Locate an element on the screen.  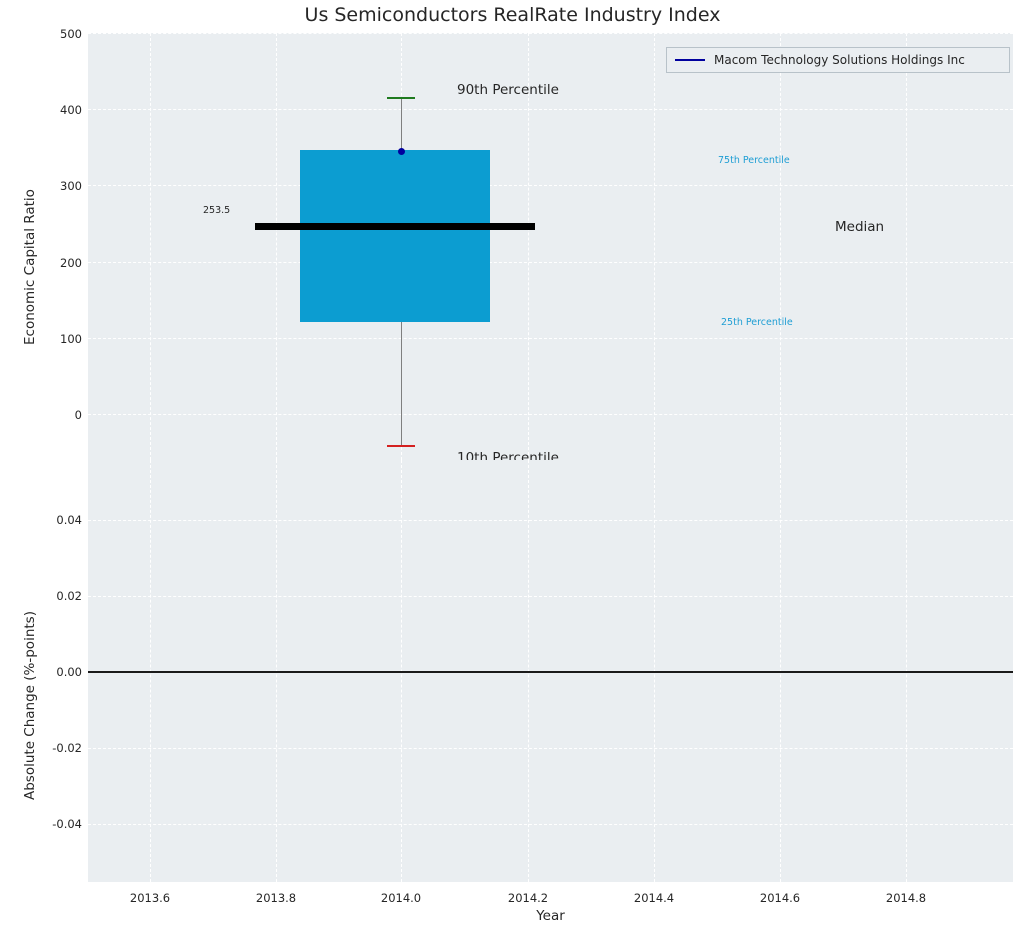
y-axis-label-bottom: Absolute Change (%-points) is located at coordinates (30, 705).